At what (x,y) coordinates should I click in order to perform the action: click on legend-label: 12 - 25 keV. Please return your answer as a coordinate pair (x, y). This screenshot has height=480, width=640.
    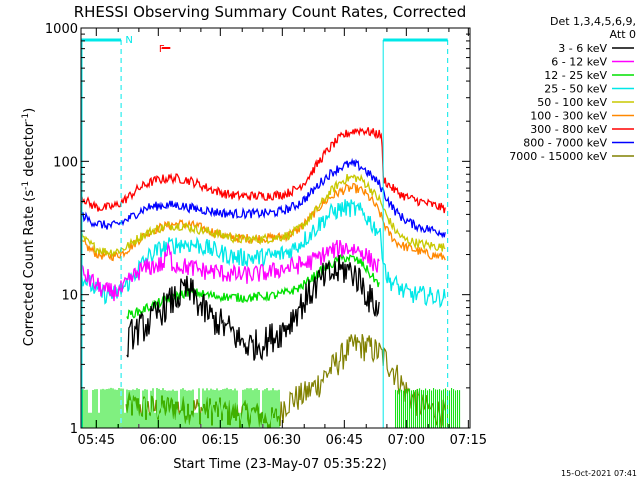
    Looking at the image, I should click on (575, 75).